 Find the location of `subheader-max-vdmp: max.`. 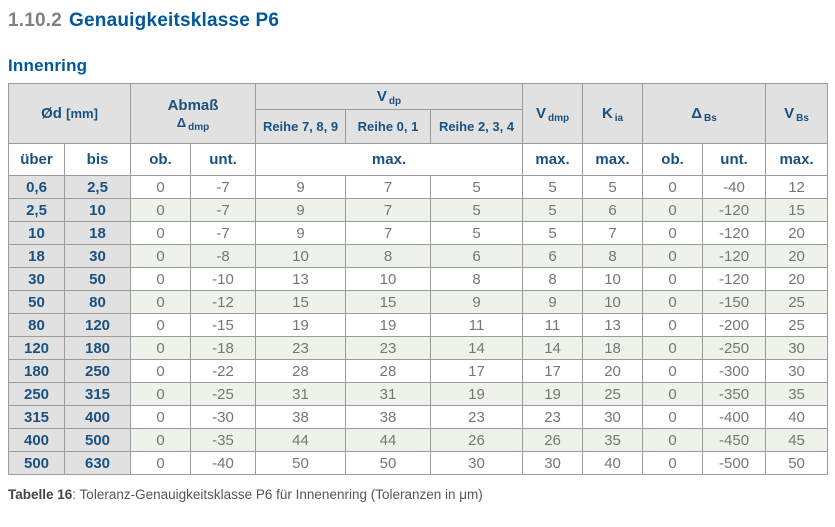

subheader-max-vdmp: max. is located at coordinates (553, 159).